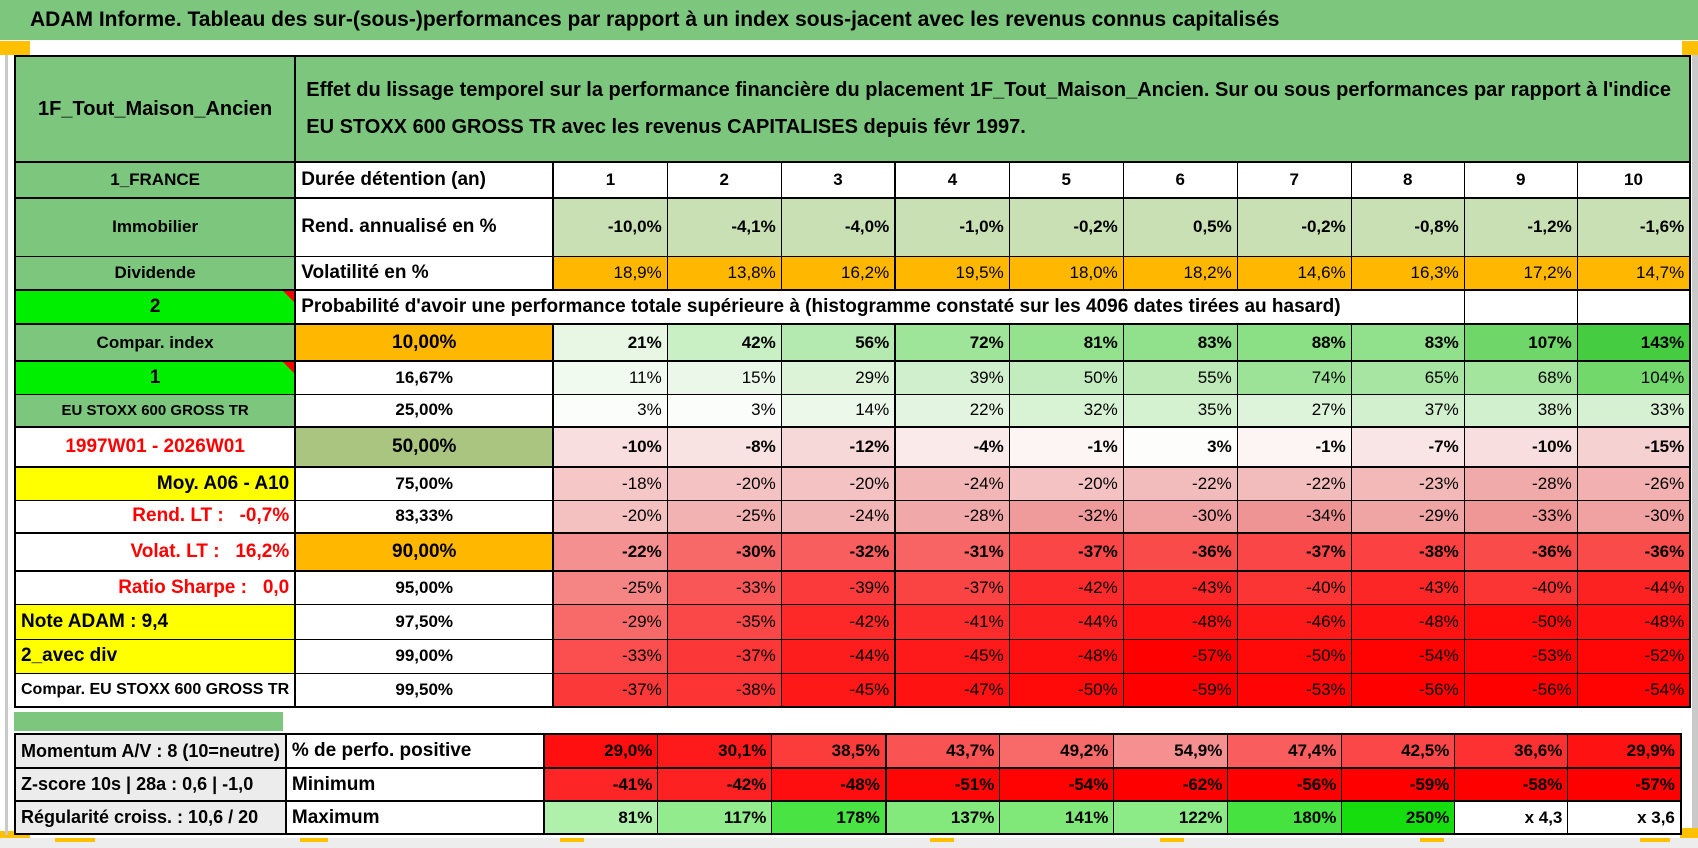 The width and height of the screenshot is (1698, 848). Describe the element at coordinates (1633, 656) in the screenshot. I see `data-cell: -52%` at that location.